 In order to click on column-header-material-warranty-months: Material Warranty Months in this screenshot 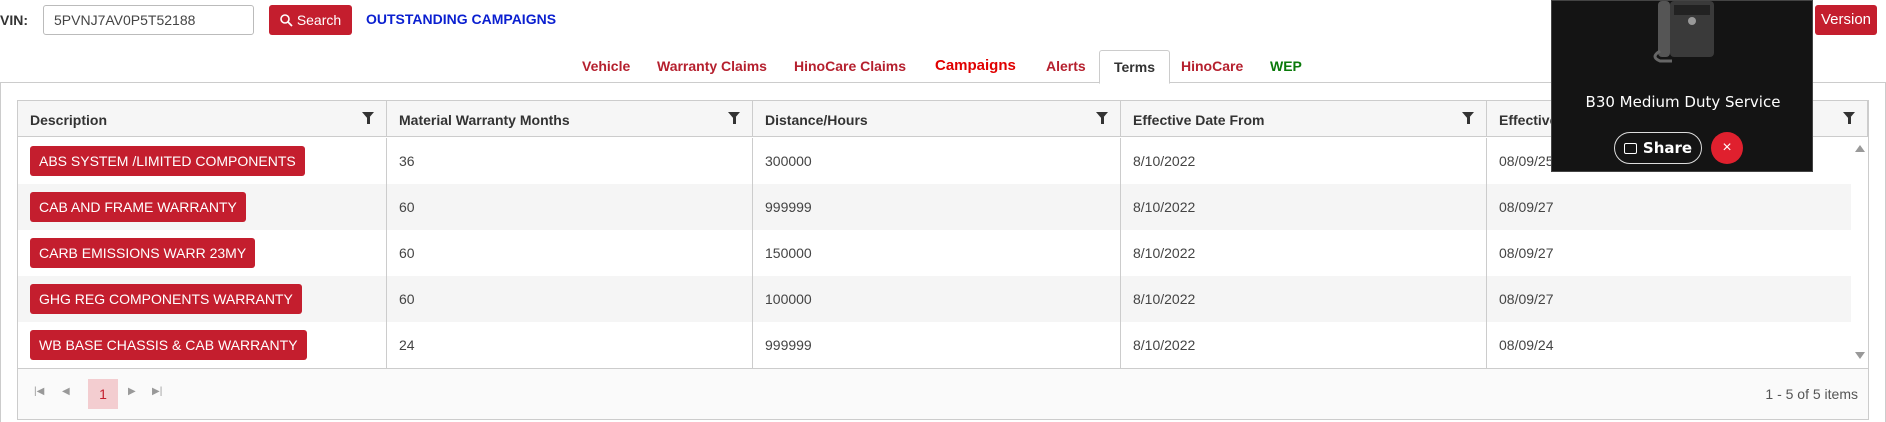, I will do `click(570, 119)`.